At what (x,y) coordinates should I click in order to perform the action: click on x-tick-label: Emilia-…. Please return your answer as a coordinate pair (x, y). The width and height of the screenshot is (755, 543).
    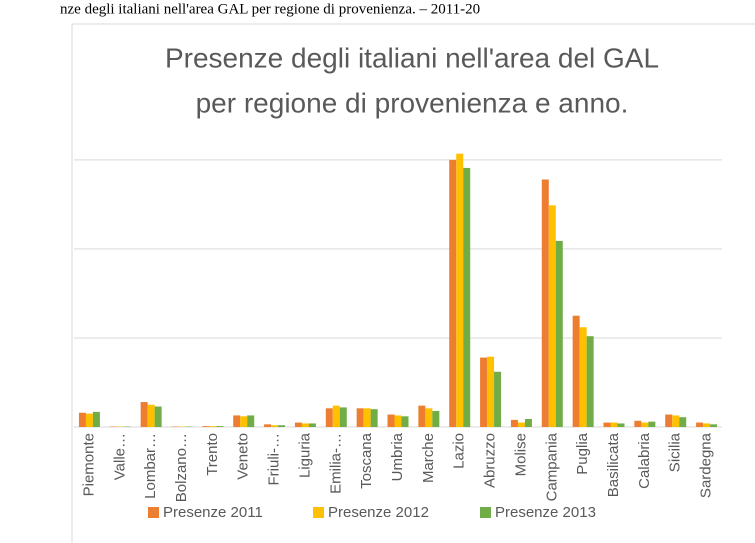
    Looking at the image, I should click on (335, 463).